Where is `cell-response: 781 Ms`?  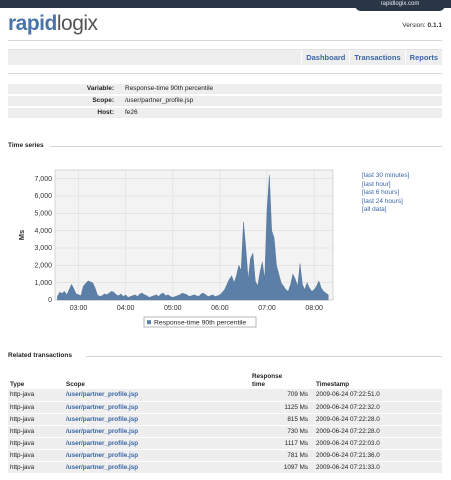
cell-response: 781 Ms is located at coordinates (283, 455).